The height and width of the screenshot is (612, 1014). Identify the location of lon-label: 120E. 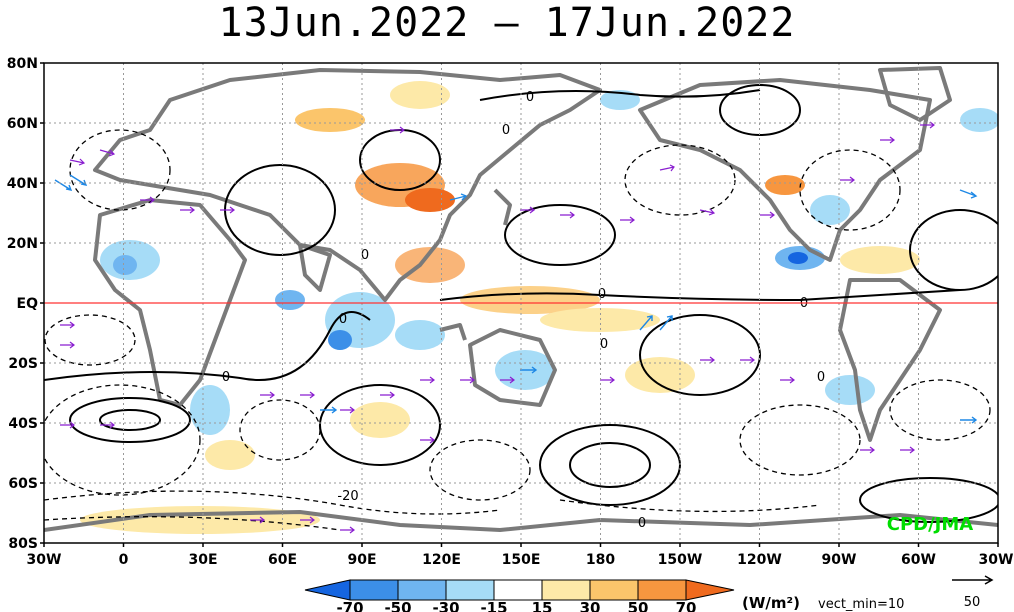
(441, 560).